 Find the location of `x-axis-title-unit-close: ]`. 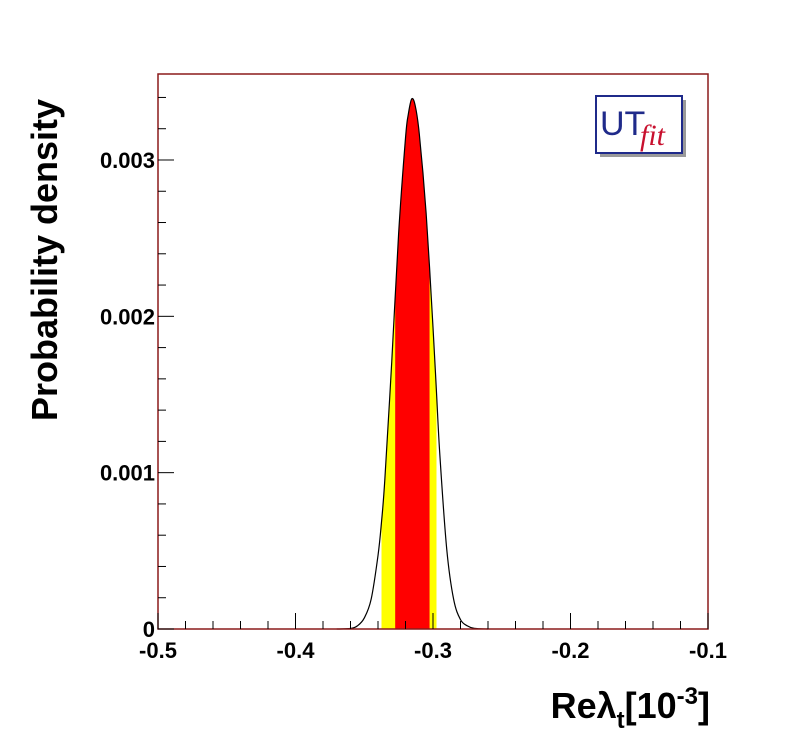

x-axis-title-unit-close: ] is located at coordinates (704, 705).